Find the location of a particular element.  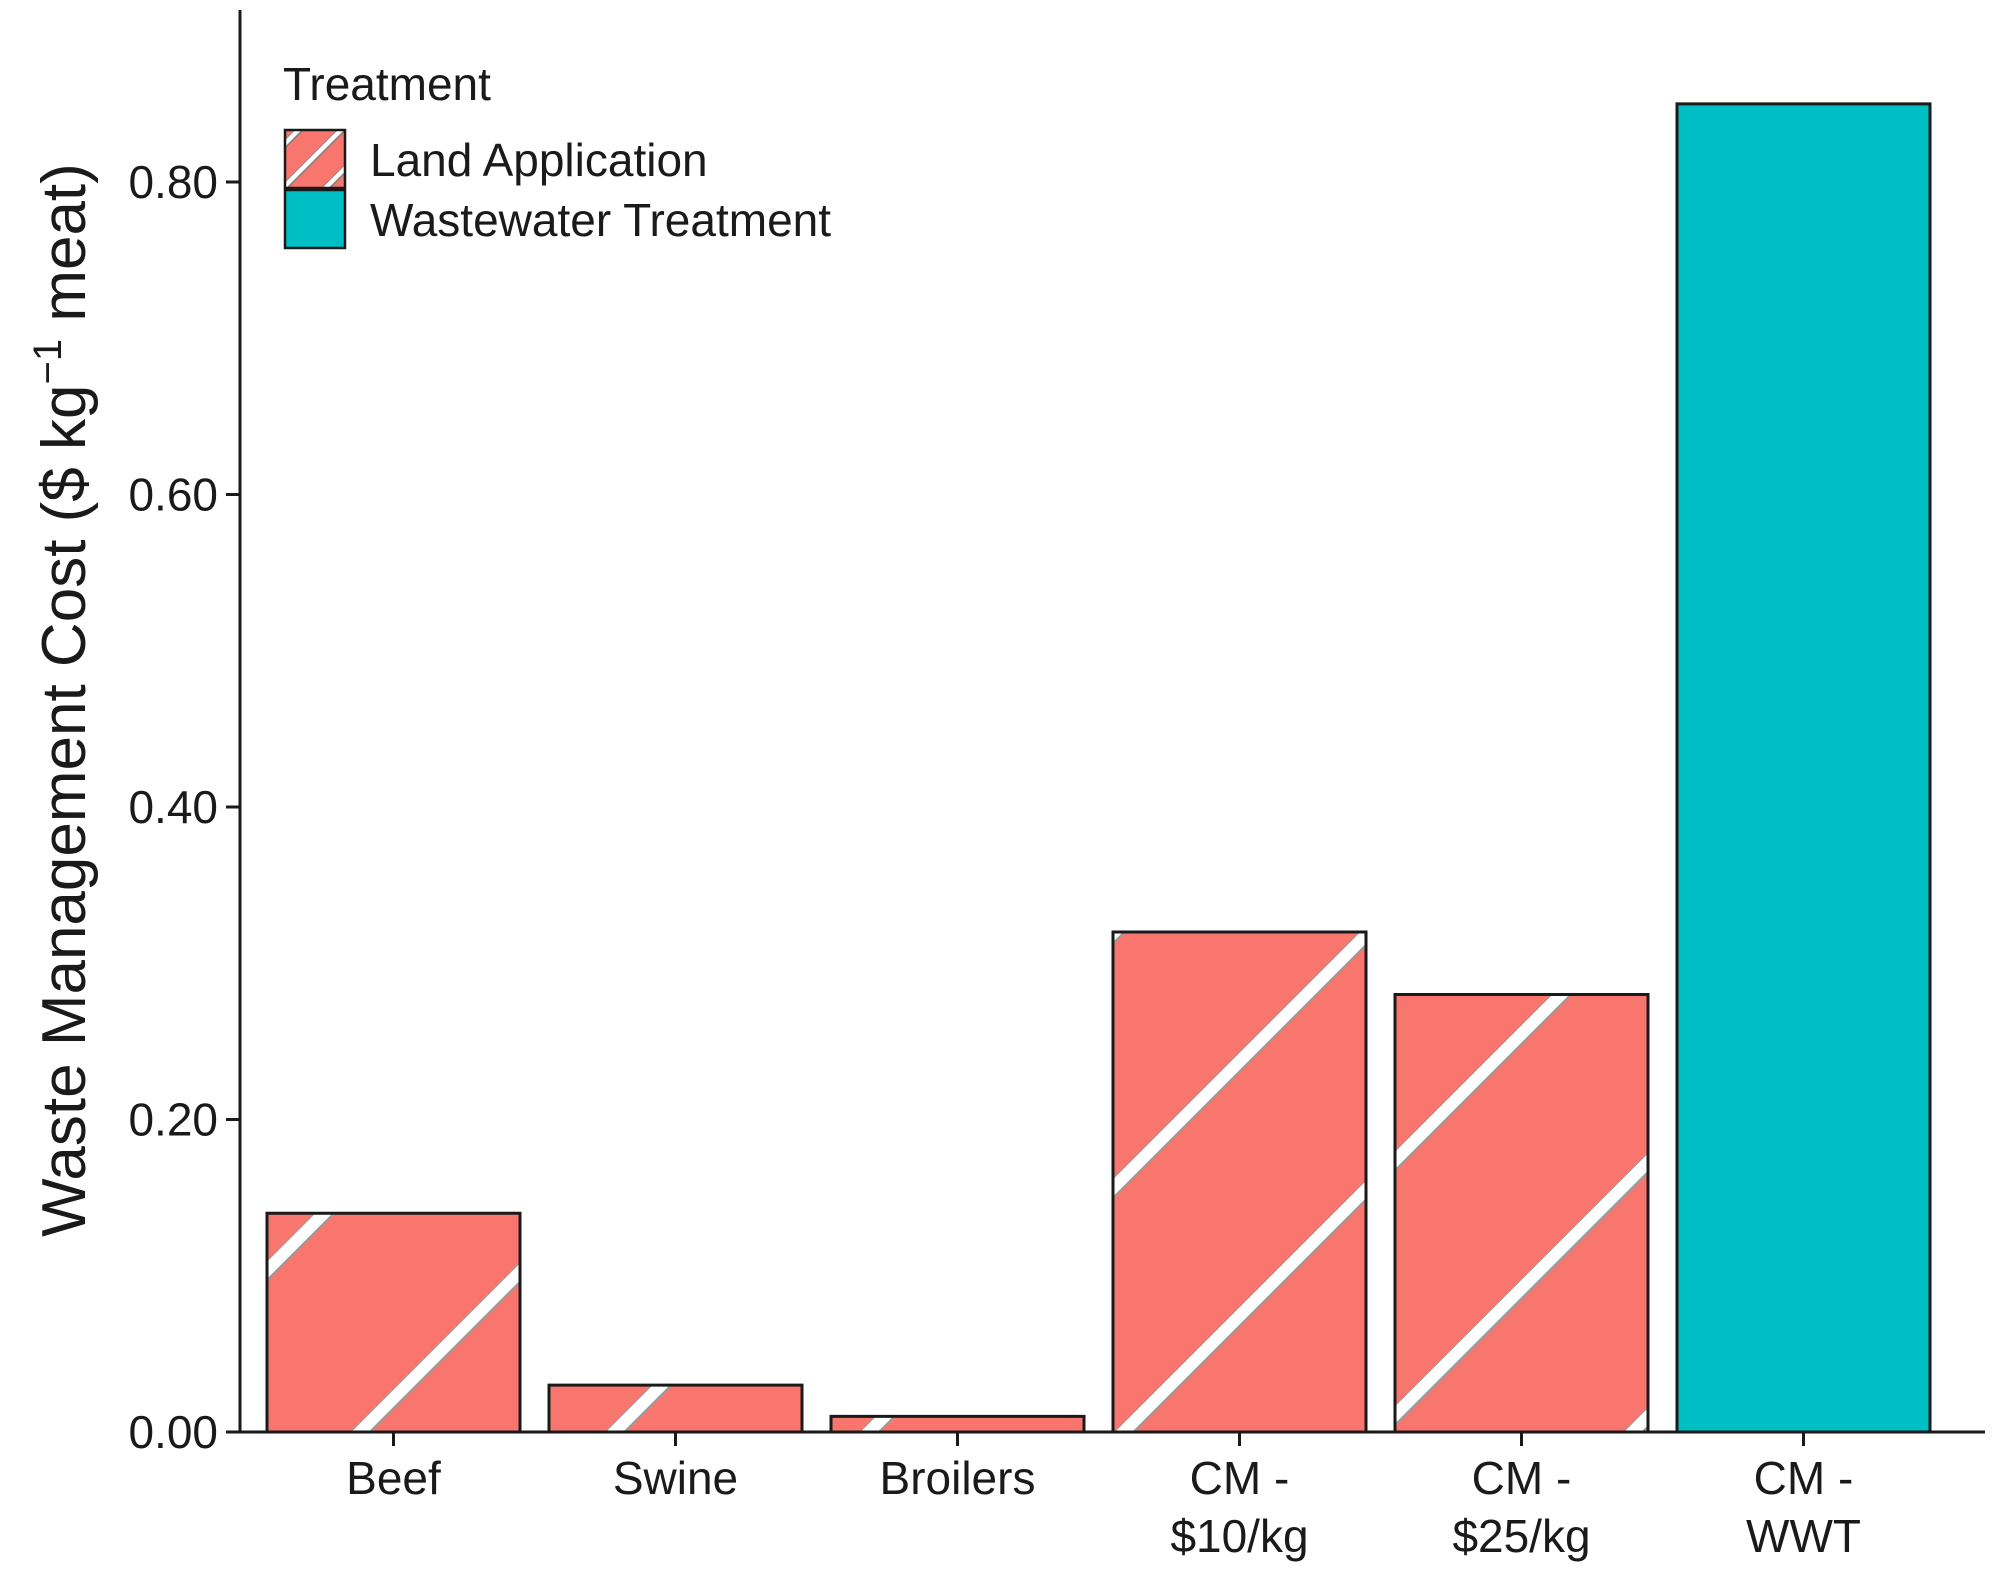

x-tick-label: CM -WWT is located at coordinates (1803, 1507).